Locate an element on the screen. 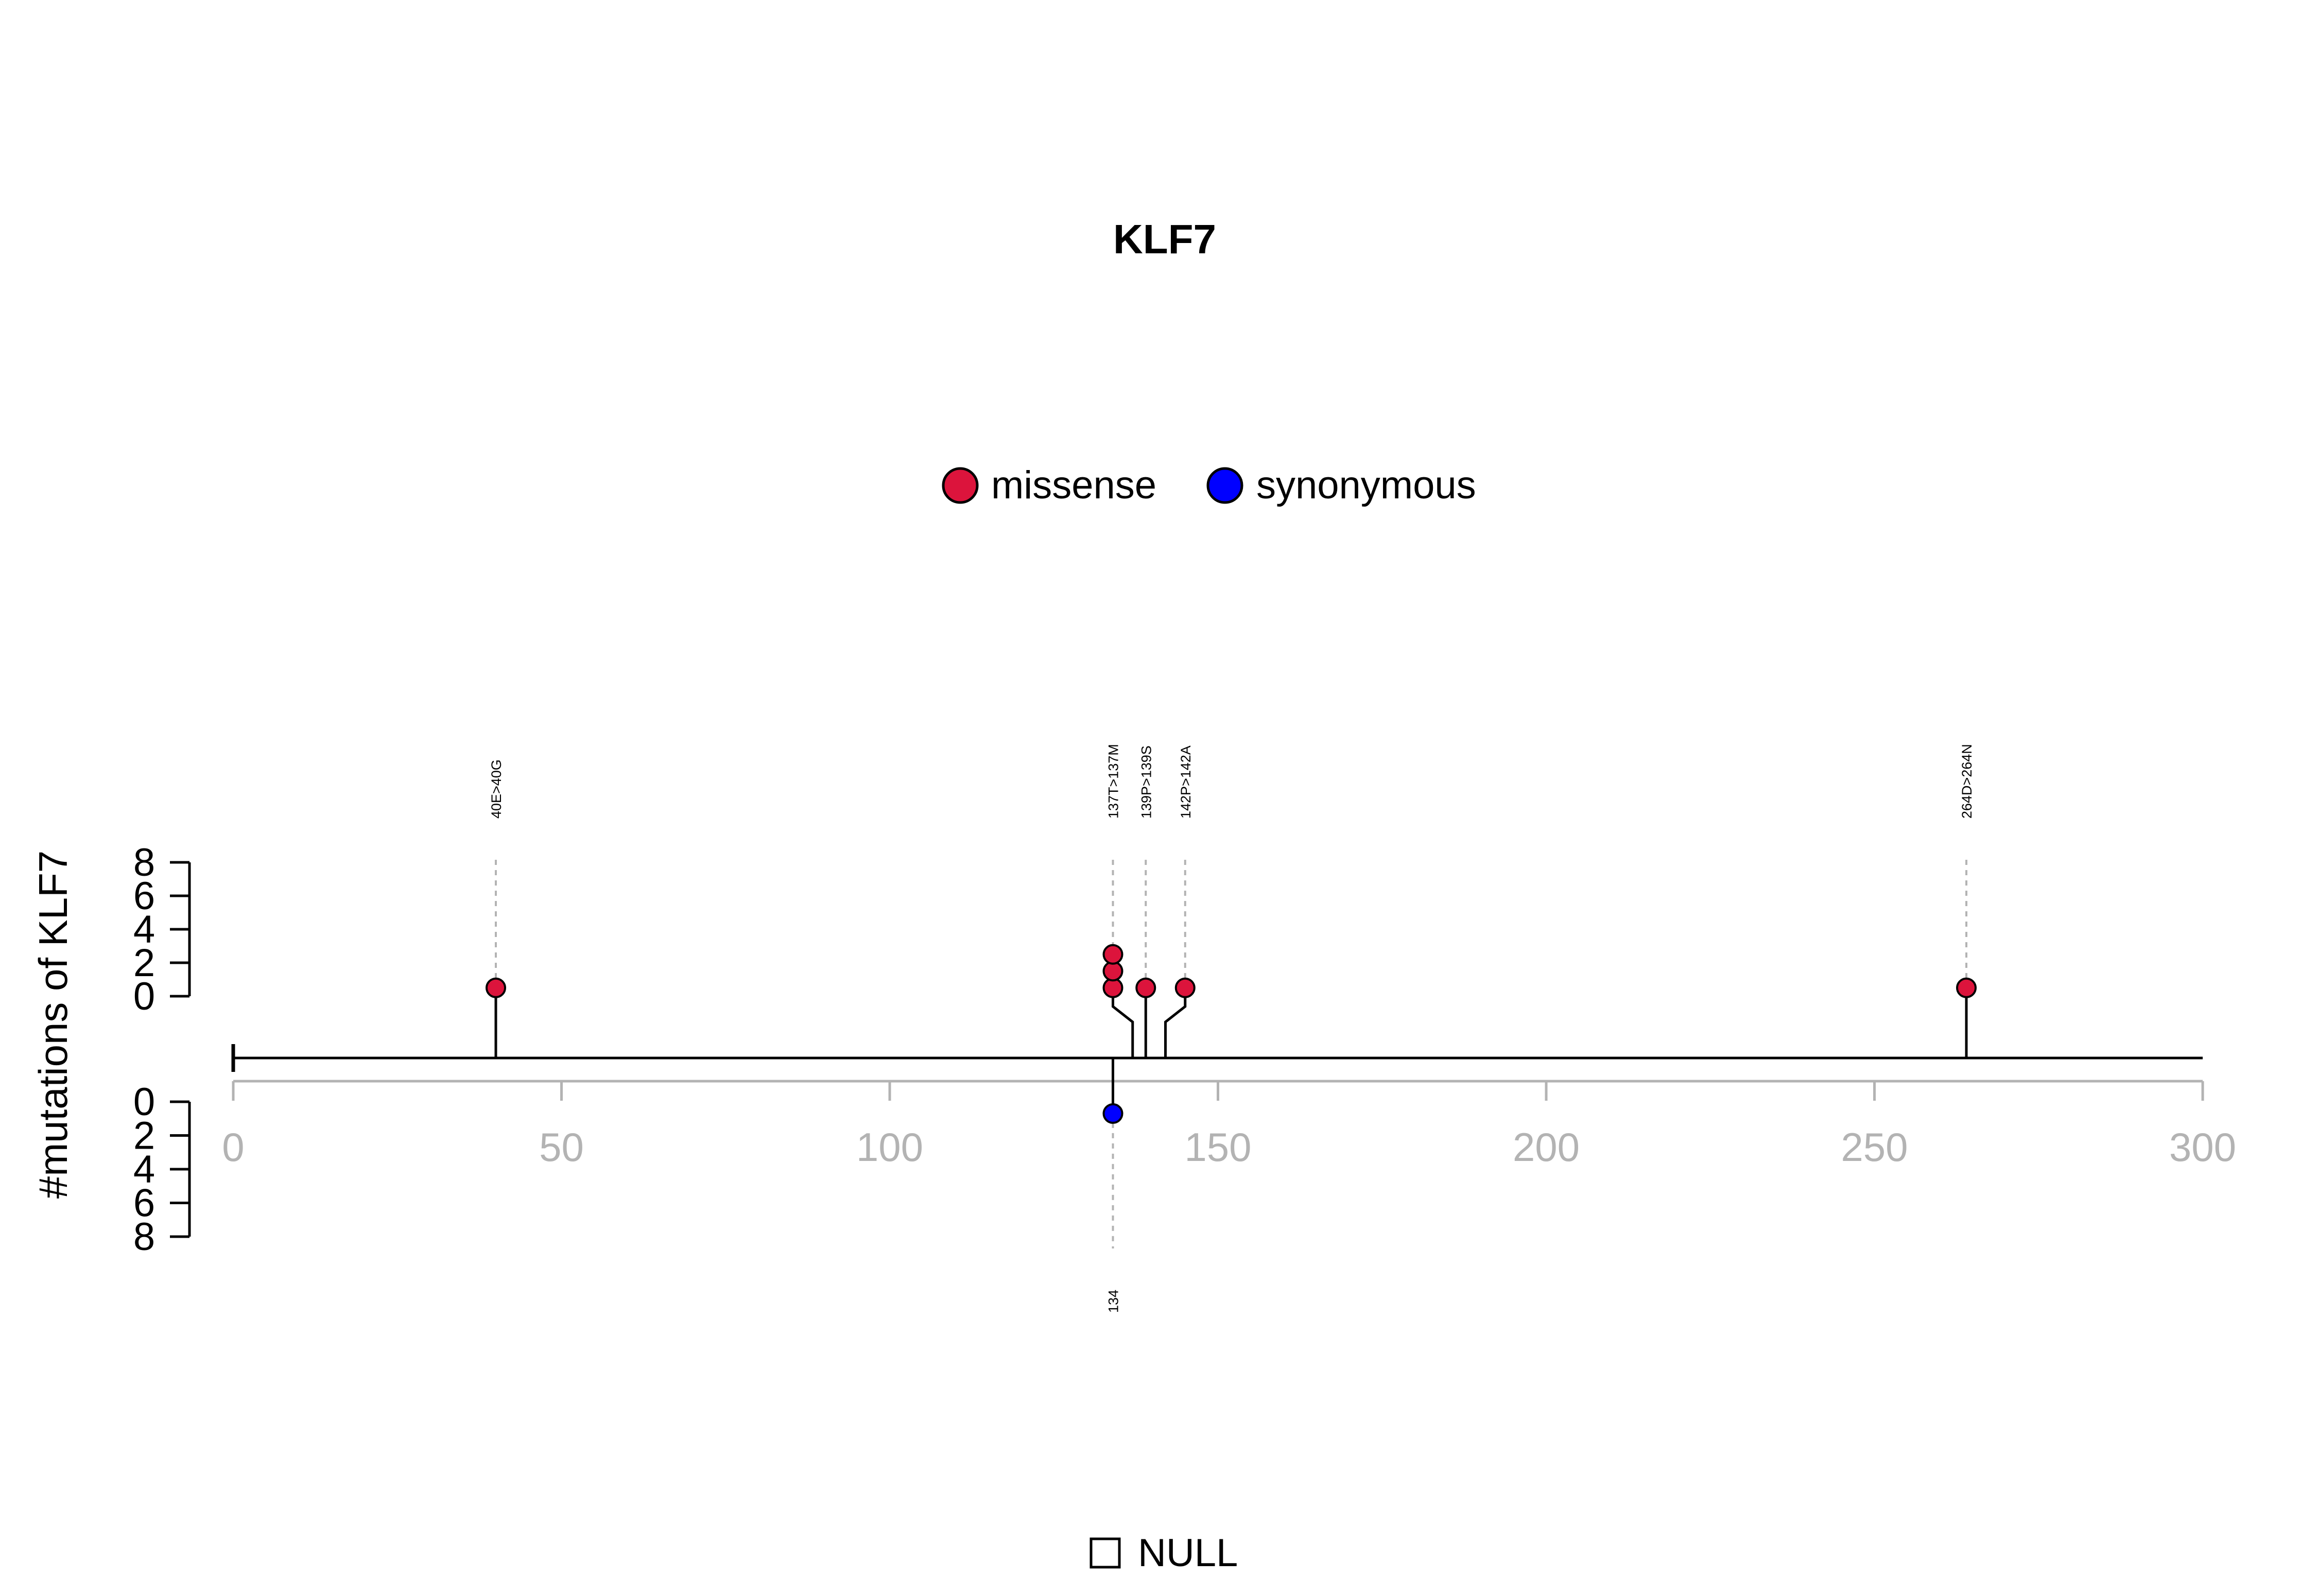 This screenshot has height=1596, width=2317. domain-legend-swatch is located at coordinates (1105, 1553).